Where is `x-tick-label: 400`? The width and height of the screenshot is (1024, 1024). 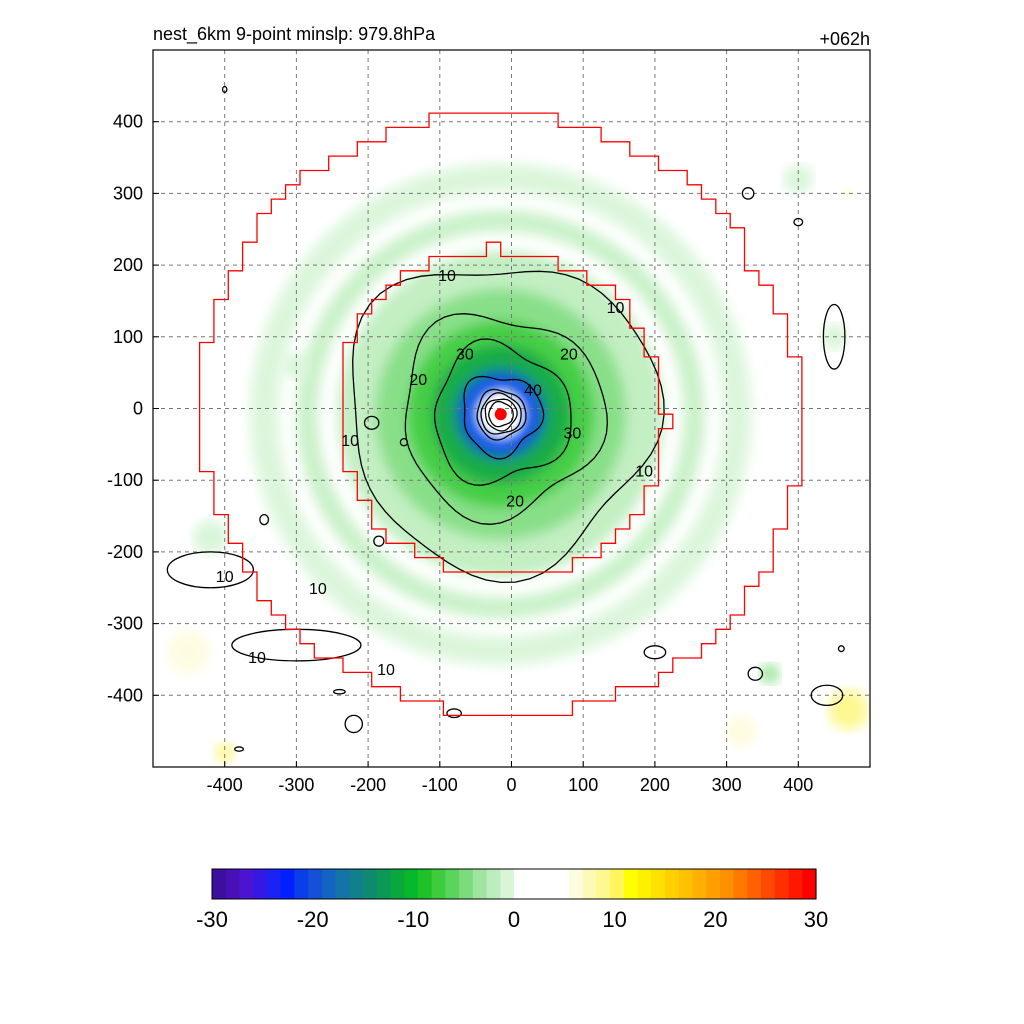
x-tick-label: 400 is located at coordinates (798, 785).